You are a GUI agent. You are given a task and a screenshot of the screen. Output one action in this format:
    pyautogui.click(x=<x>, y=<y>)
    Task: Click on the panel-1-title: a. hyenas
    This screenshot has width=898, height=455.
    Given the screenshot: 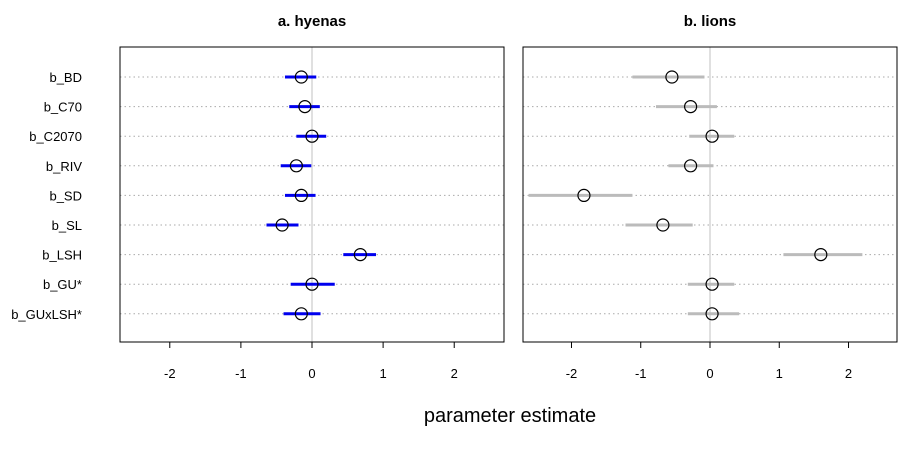 What is the action you would take?
    pyautogui.click(x=312, y=21)
    